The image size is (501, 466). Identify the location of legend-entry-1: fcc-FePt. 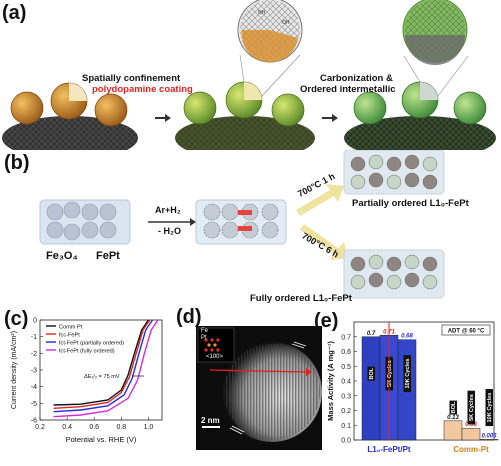
(69, 335).